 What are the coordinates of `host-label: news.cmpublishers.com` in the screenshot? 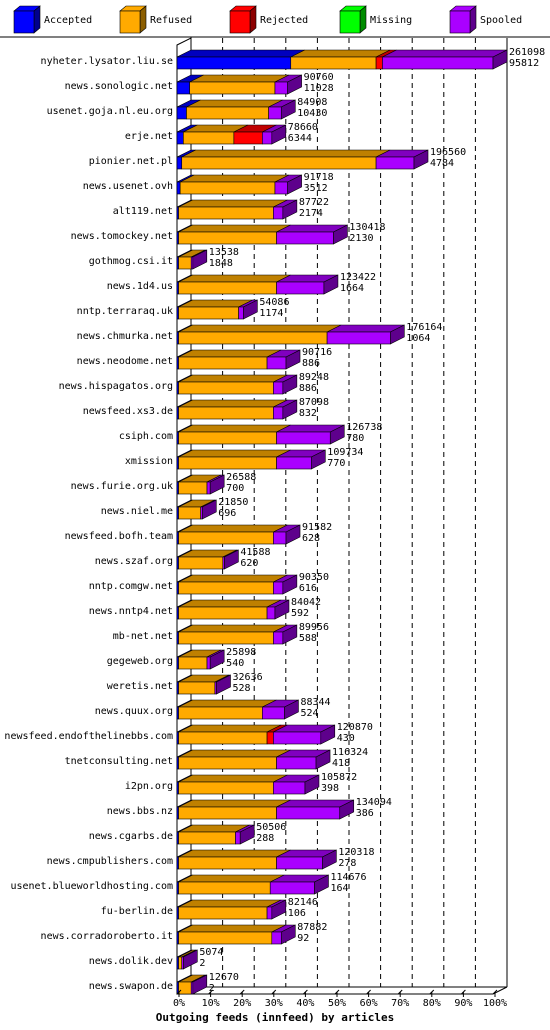 It's located at (110, 861).